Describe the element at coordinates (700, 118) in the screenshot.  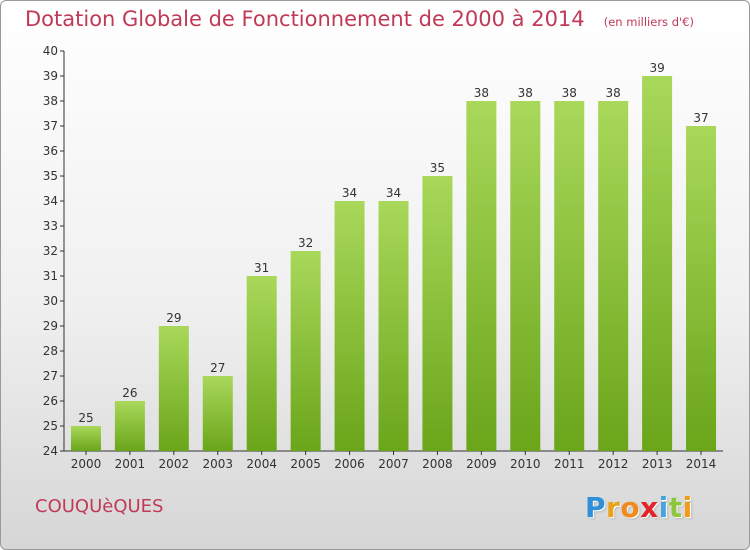
I see `value-label-2014: 37` at that location.